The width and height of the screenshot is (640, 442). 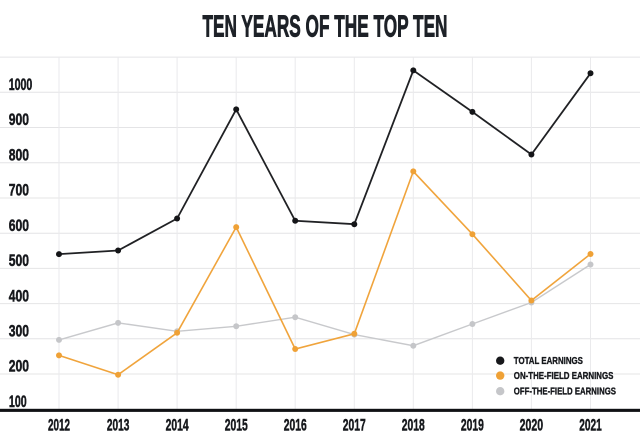 I want to click on svg-text: 100, so click(x=18, y=401).